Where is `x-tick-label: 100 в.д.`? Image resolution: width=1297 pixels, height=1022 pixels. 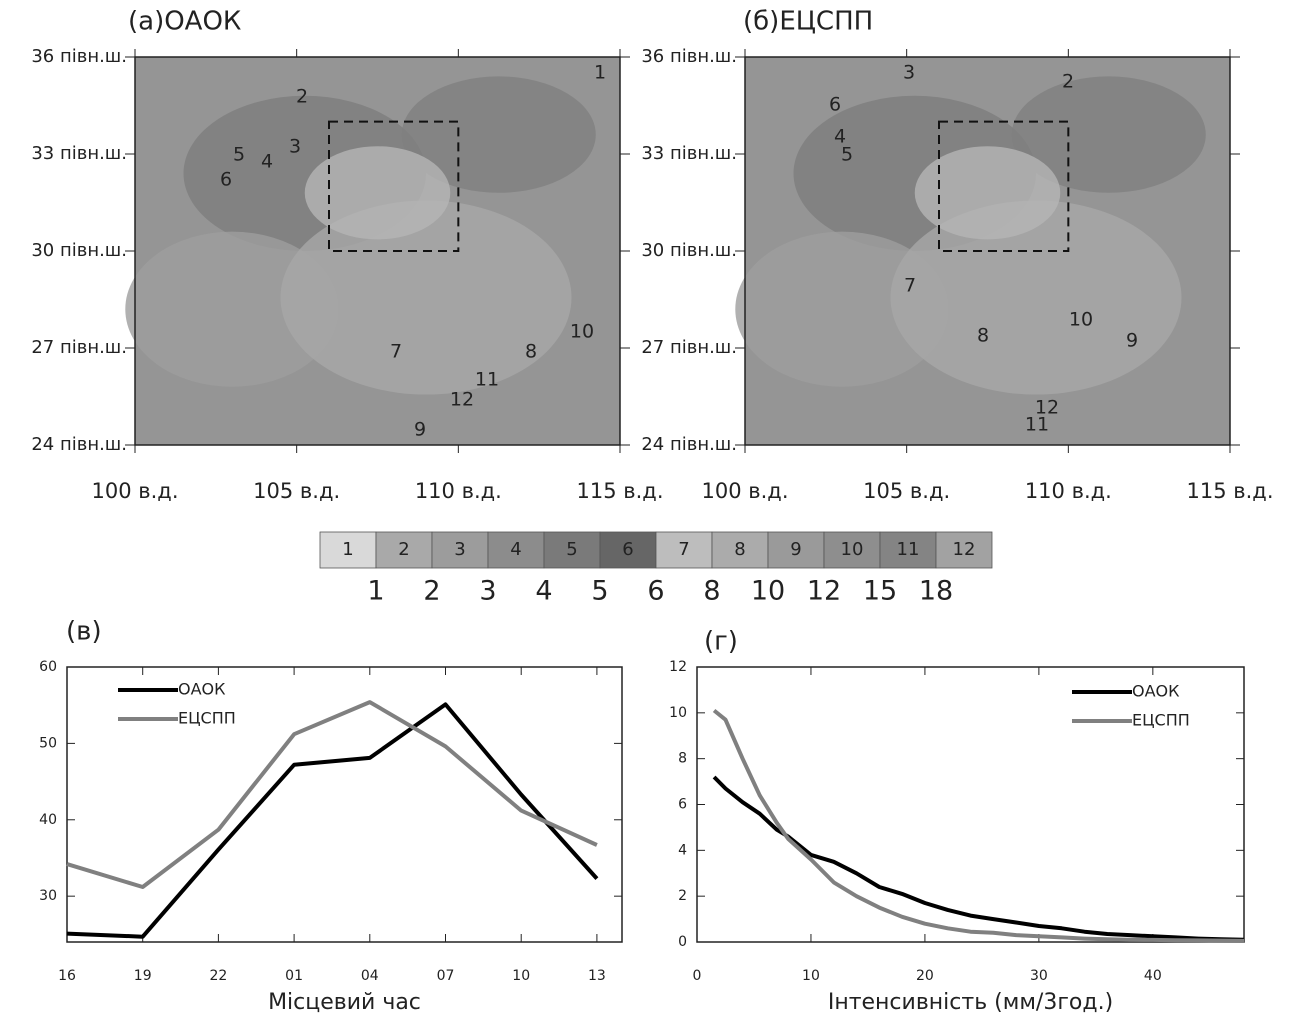 x-tick-label: 100 в.д. is located at coordinates (744, 491).